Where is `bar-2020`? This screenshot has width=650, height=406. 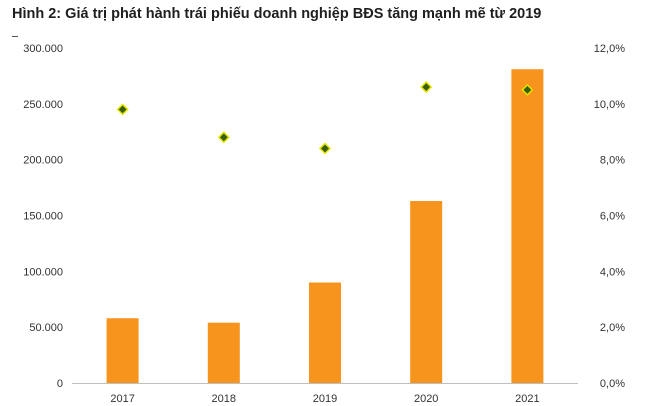 bar-2020 is located at coordinates (426, 291).